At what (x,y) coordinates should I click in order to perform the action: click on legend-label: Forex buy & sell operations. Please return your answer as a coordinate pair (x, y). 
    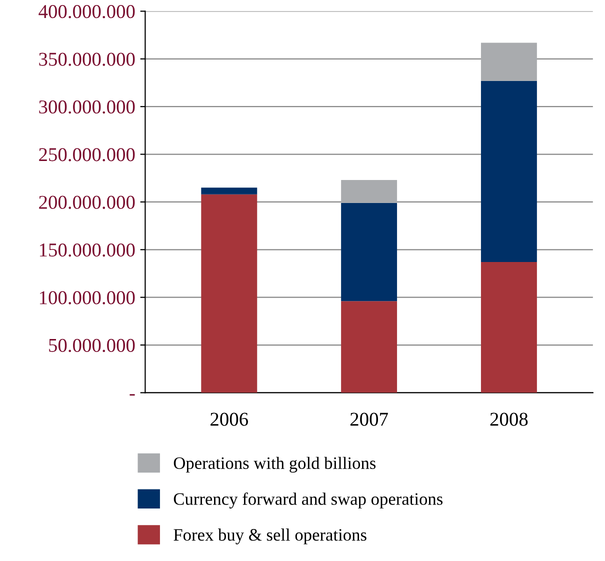
    Looking at the image, I should click on (270, 536).